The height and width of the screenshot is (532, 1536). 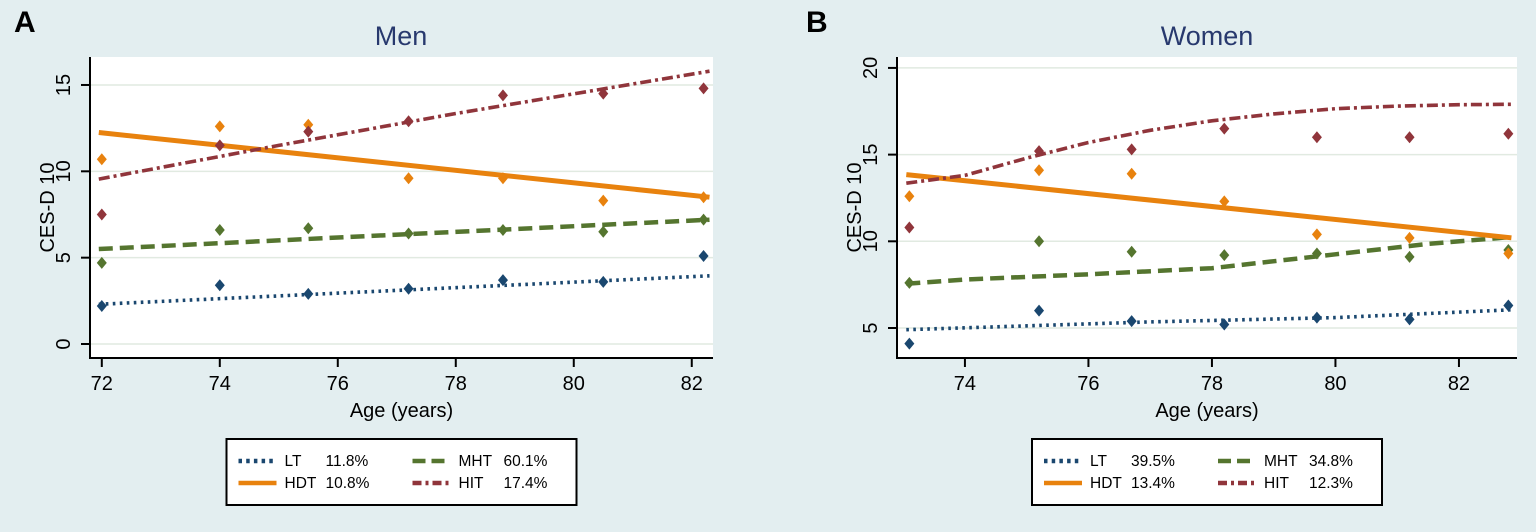 What do you see at coordinates (293, 461) in the screenshot?
I see `legend-label-LT: LT` at bounding box center [293, 461].